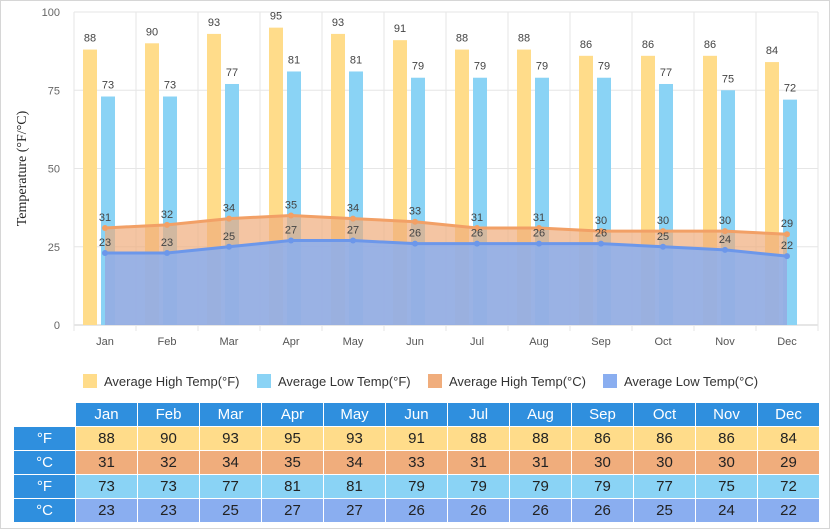  Describe the element at coordinates (152, 32) in the screenshot. I see `bar-data-label: 90` at that location.